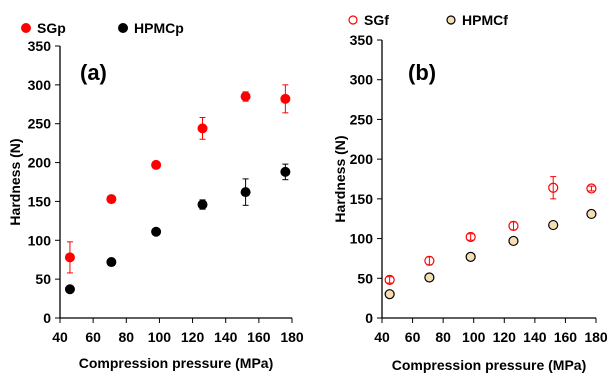 The height and width of the screenshot is (386, 611). Describe the element at coordinates (93, 72) in the screenshot. I see `panel-label: (a)` at that location.